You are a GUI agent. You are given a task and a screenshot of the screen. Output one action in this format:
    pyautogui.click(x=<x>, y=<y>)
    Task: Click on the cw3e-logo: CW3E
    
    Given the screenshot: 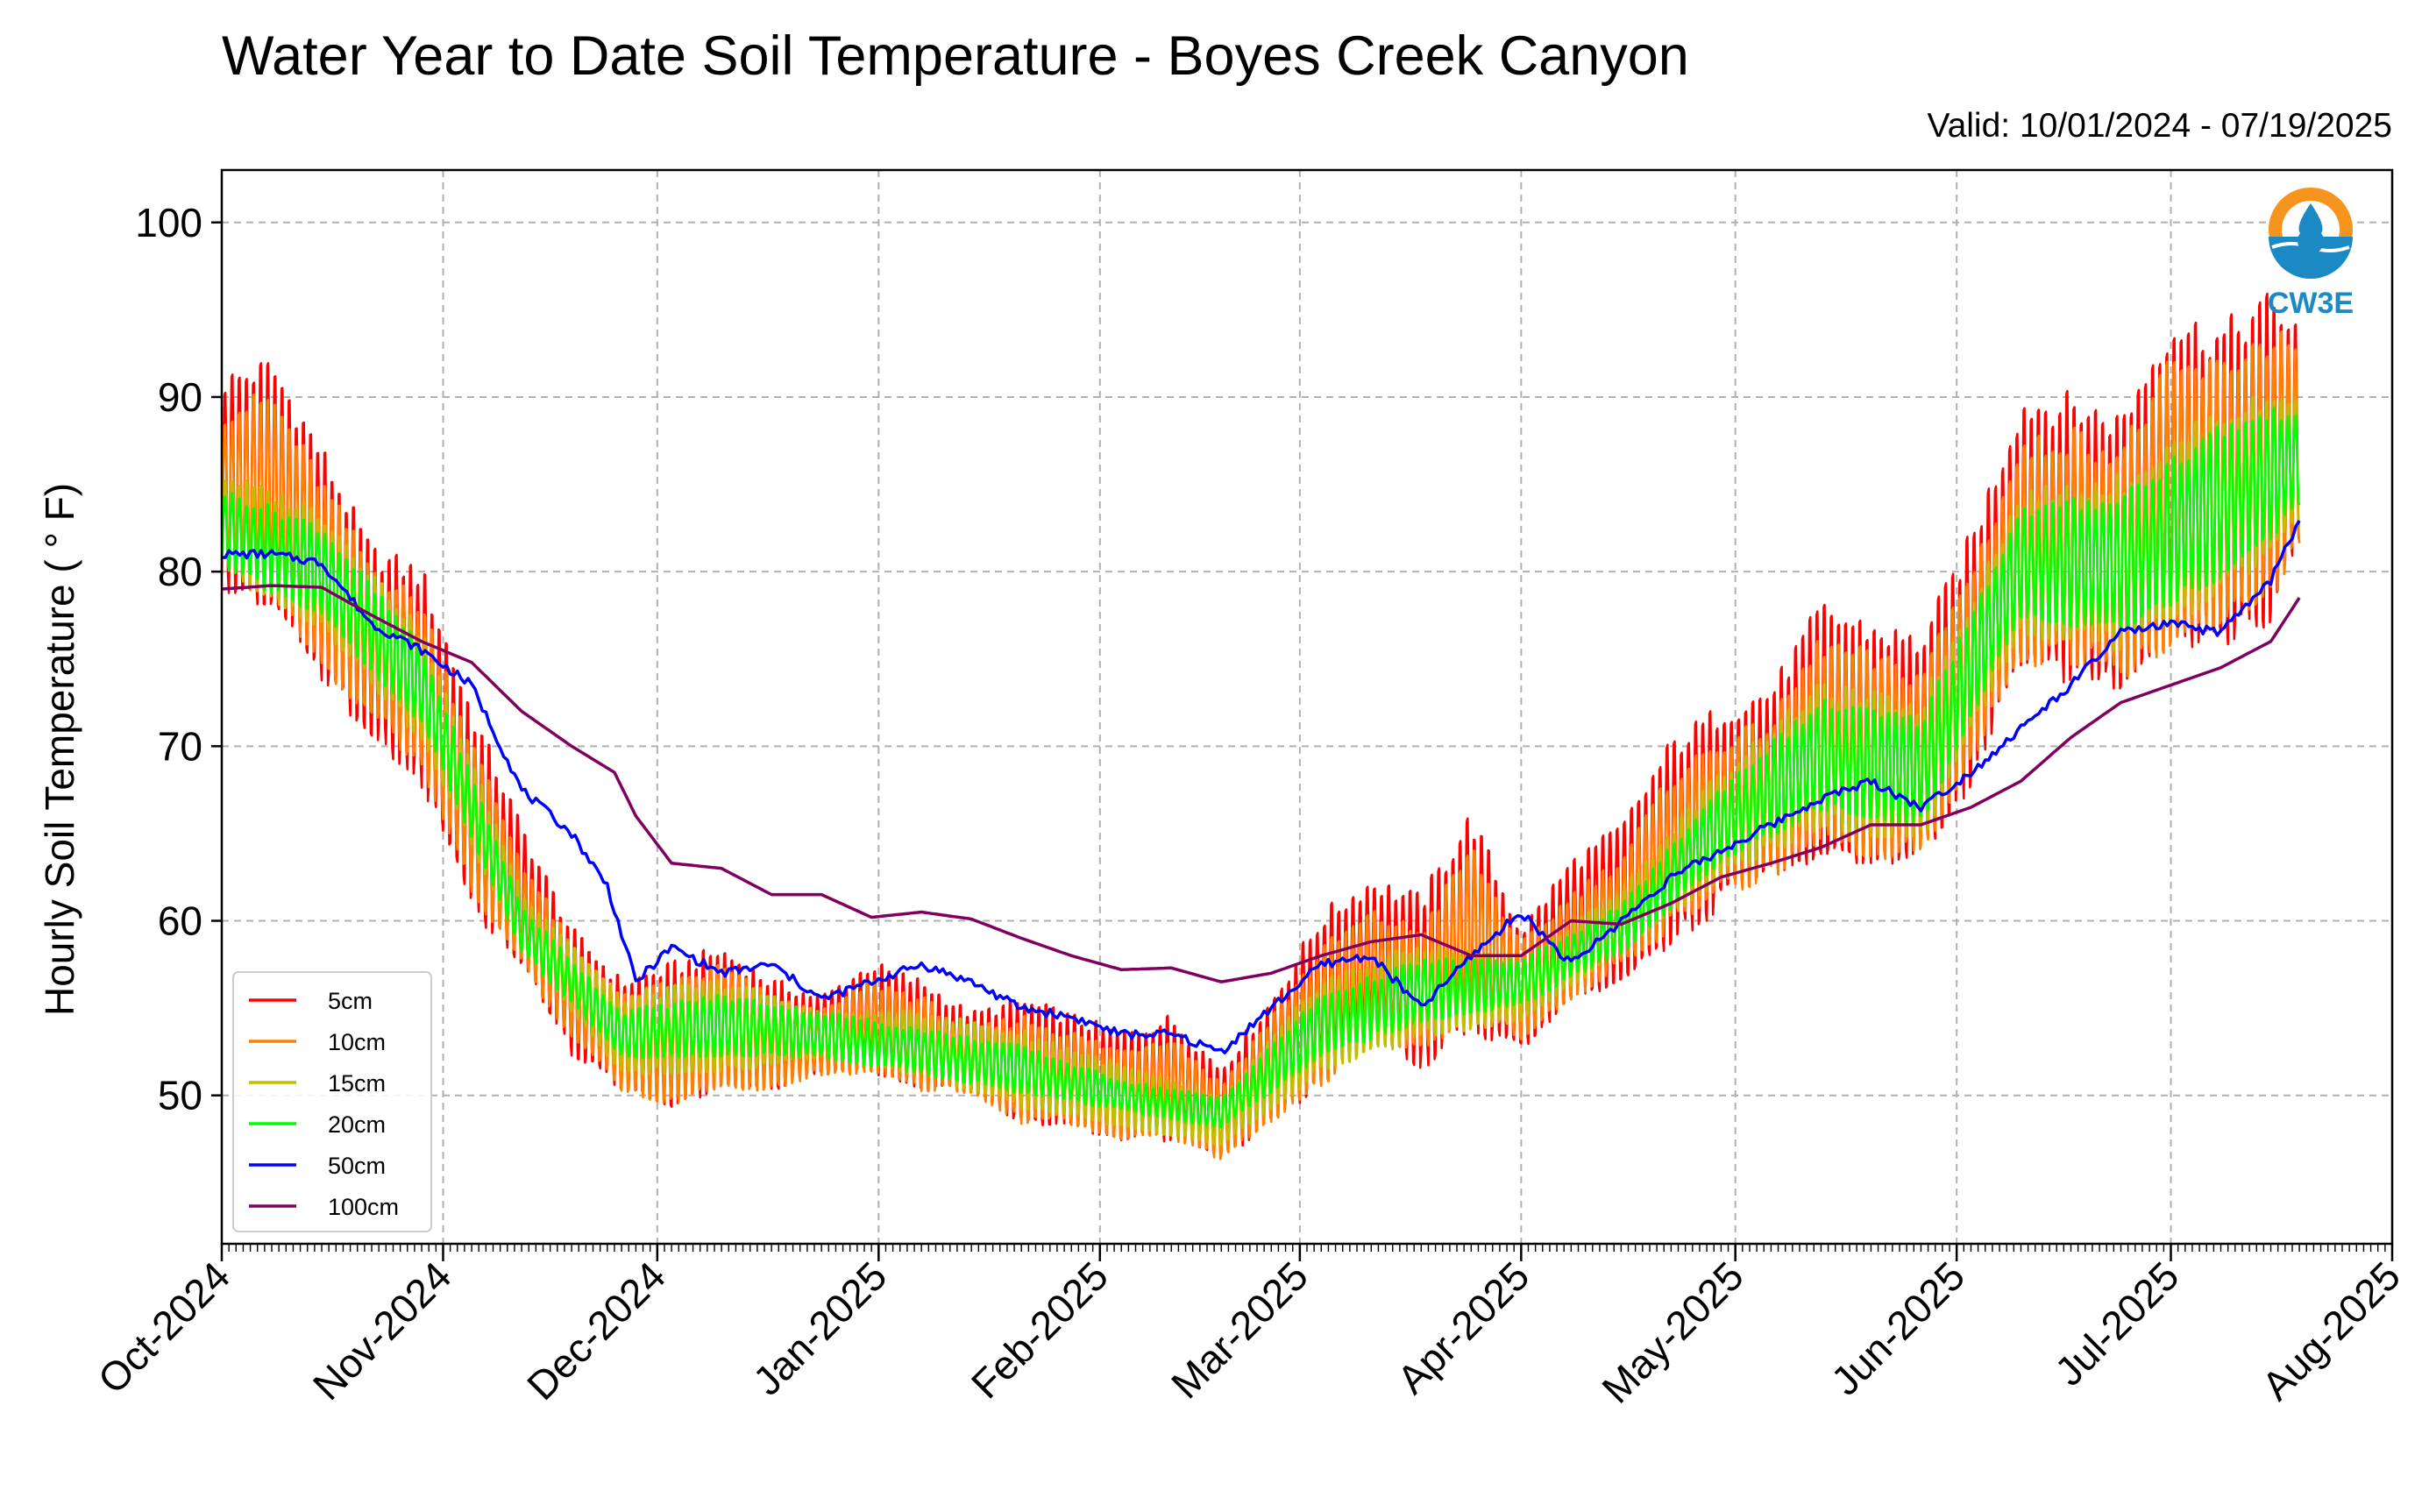 What is the action you would take?
    pyautogui.click(x=2311, y=254)
    